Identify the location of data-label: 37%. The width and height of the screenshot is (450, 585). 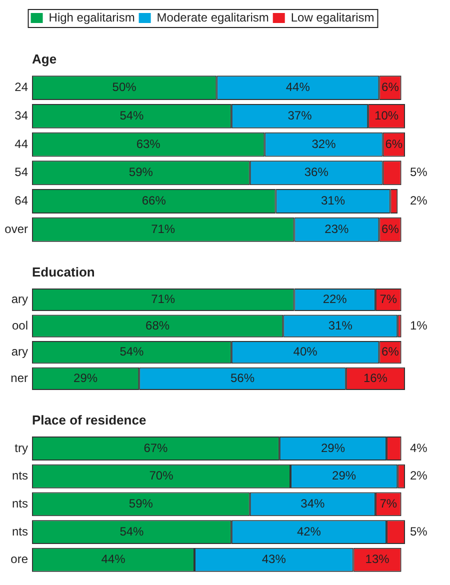
(300, 115).